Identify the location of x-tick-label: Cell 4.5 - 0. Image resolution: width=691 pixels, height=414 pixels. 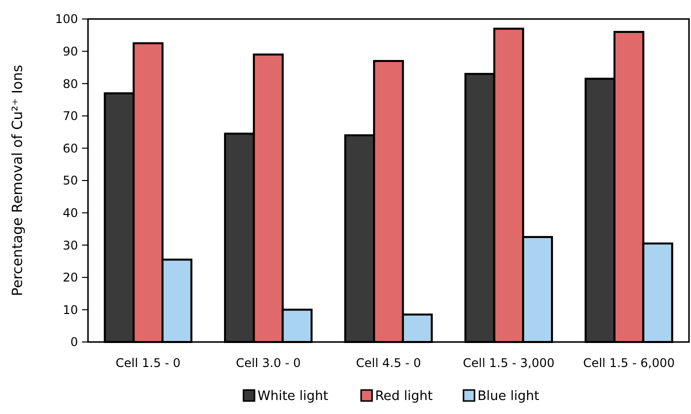
(388, 363).